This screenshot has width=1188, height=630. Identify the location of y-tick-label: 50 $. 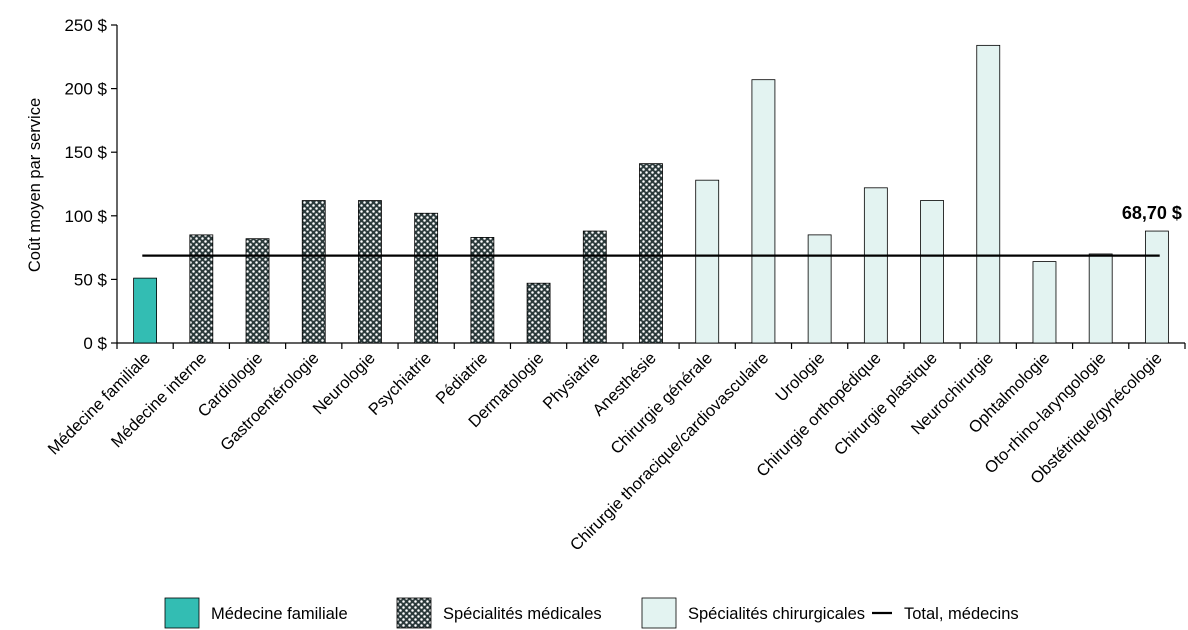
(91, 279).